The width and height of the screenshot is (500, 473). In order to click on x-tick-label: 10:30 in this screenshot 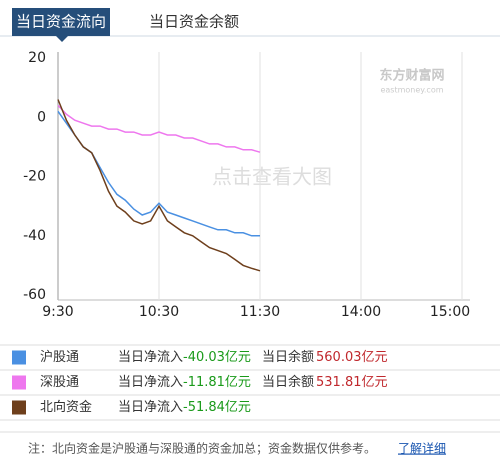, I will do `click(159, 312)`.